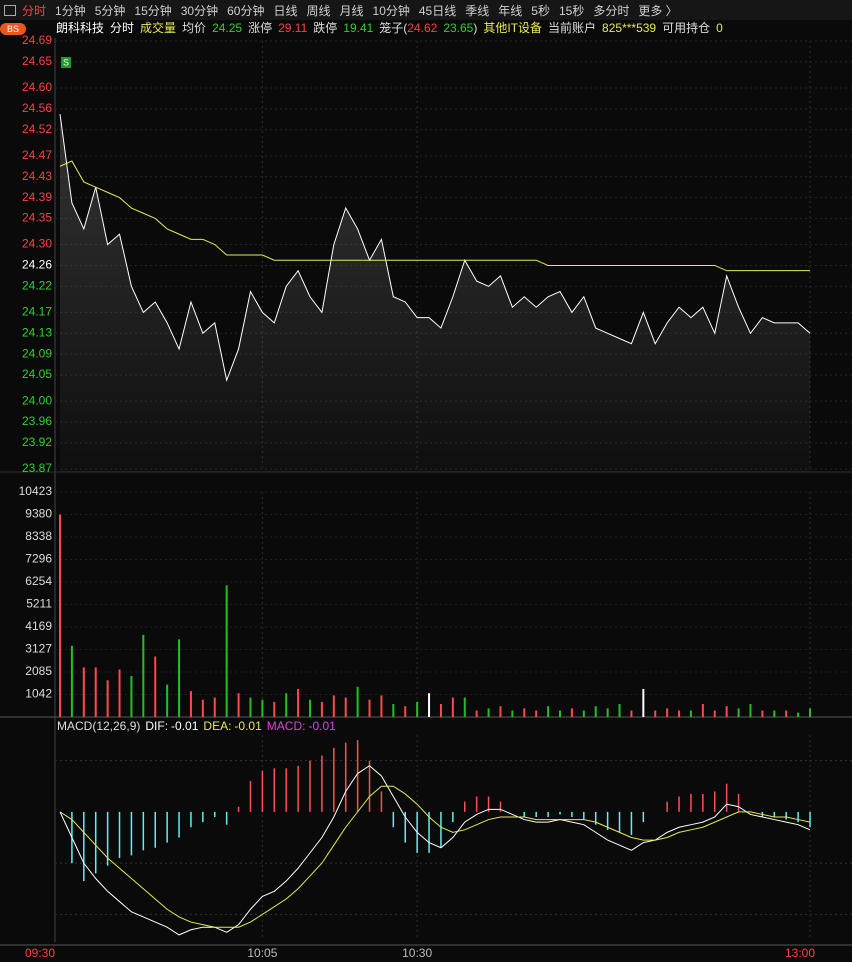  What do you see at coordinates (39, 604) in the screenshot?
I see `y-tick-label: 5211` at bounding box center [39, 604].